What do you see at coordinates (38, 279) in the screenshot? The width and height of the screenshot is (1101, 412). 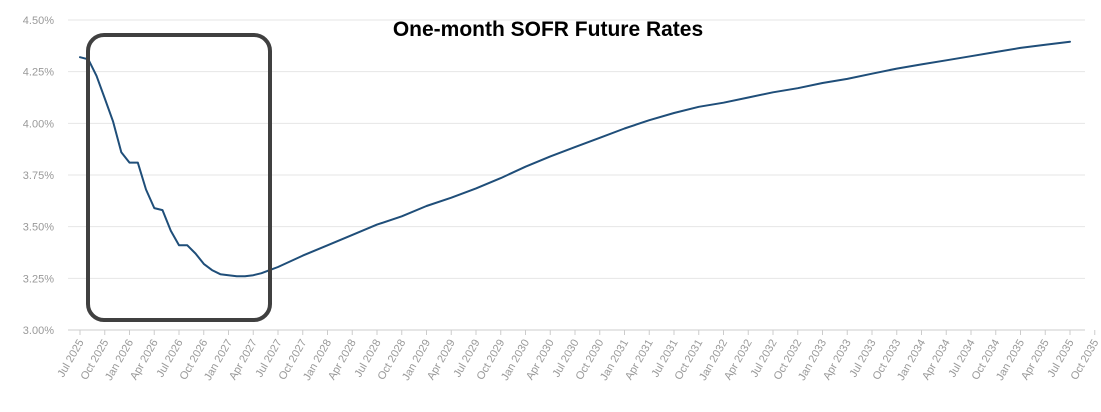 I see `y-tick-label: 3.25%` at bounding box center [38, 279].